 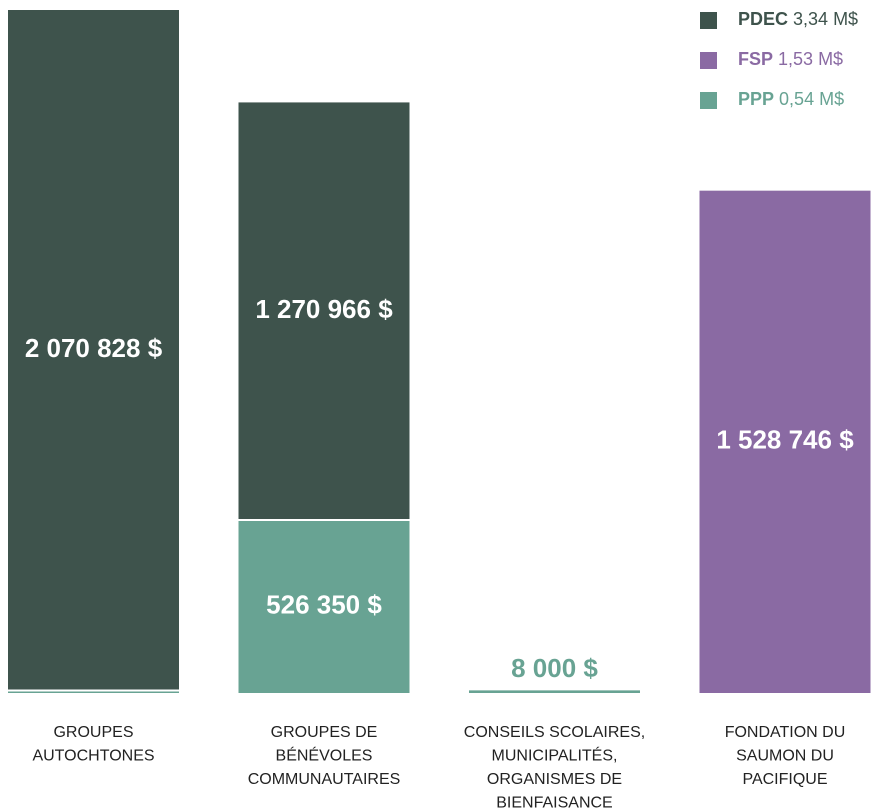 I want to click on value-label: 8 000 $, so click(x=554, y=668).